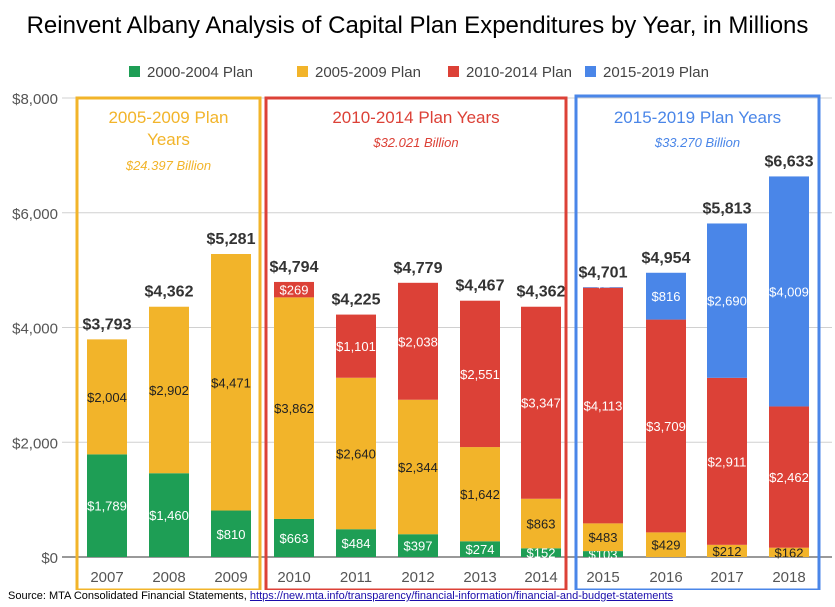 The height and width of the screenshot is (607, 835). Describe the element at coordinates (293, 577) in the screenshot. I see `x-tick-label: 2010` at that location.